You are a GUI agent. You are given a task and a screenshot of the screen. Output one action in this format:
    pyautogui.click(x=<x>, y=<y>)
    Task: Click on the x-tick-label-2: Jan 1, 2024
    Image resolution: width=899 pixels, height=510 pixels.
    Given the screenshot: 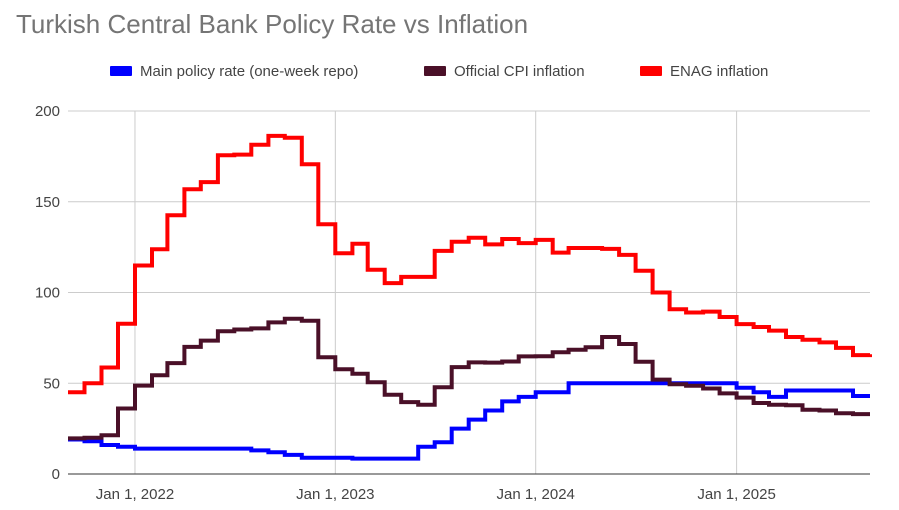 What is the action you would take?
    pyautogui.click(x=535, y=494)
    